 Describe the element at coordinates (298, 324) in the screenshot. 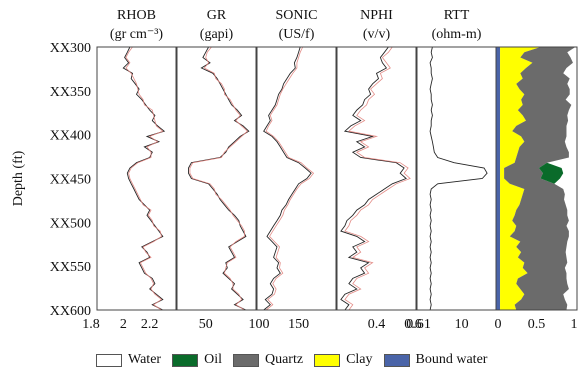

I see `x-tick-label: 150` at that location.